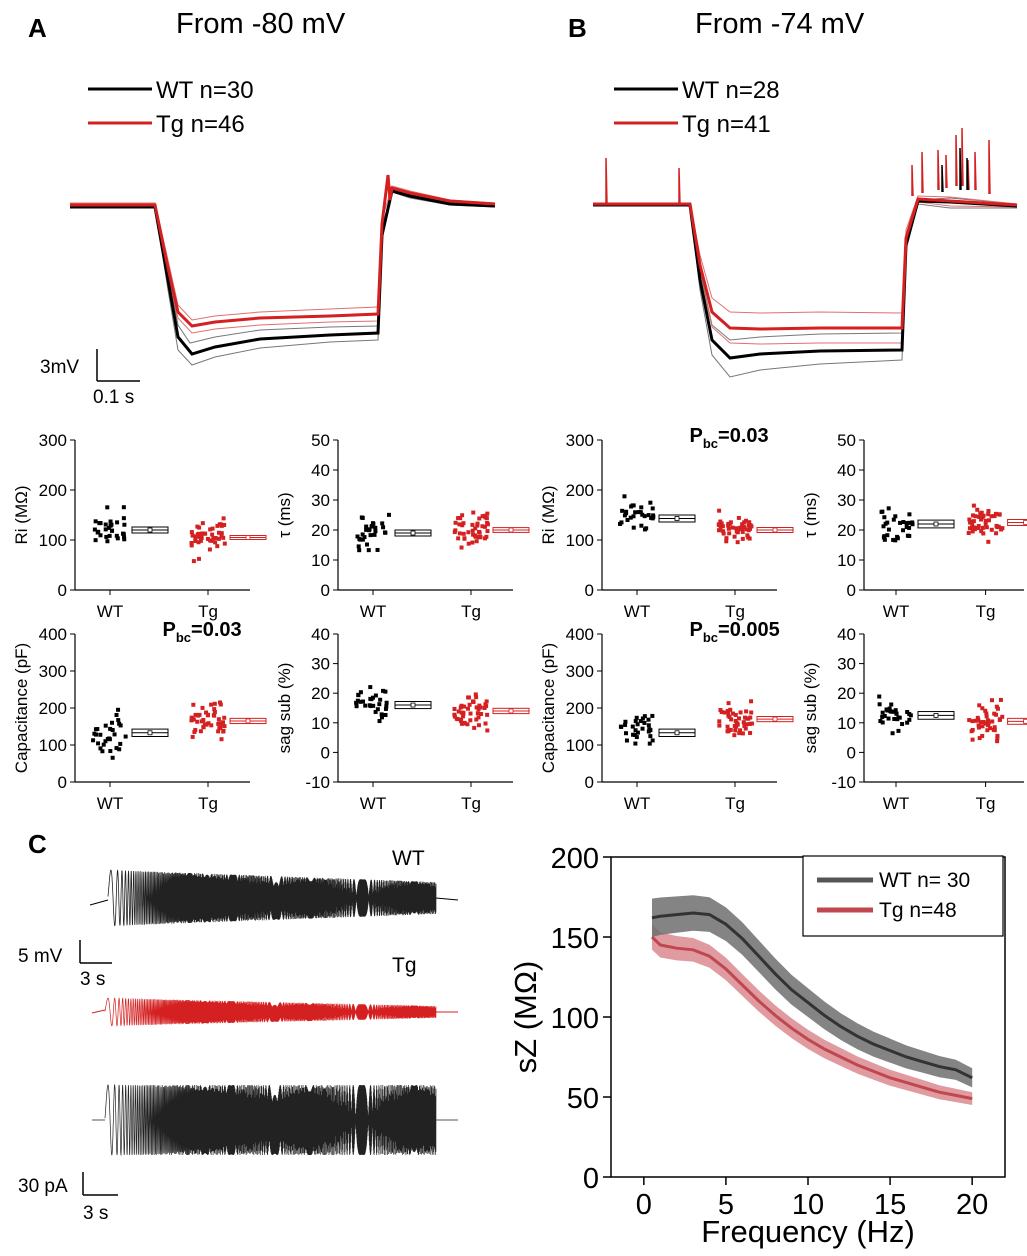  I want to click on chirp-wt-tail, so click(447, 899).